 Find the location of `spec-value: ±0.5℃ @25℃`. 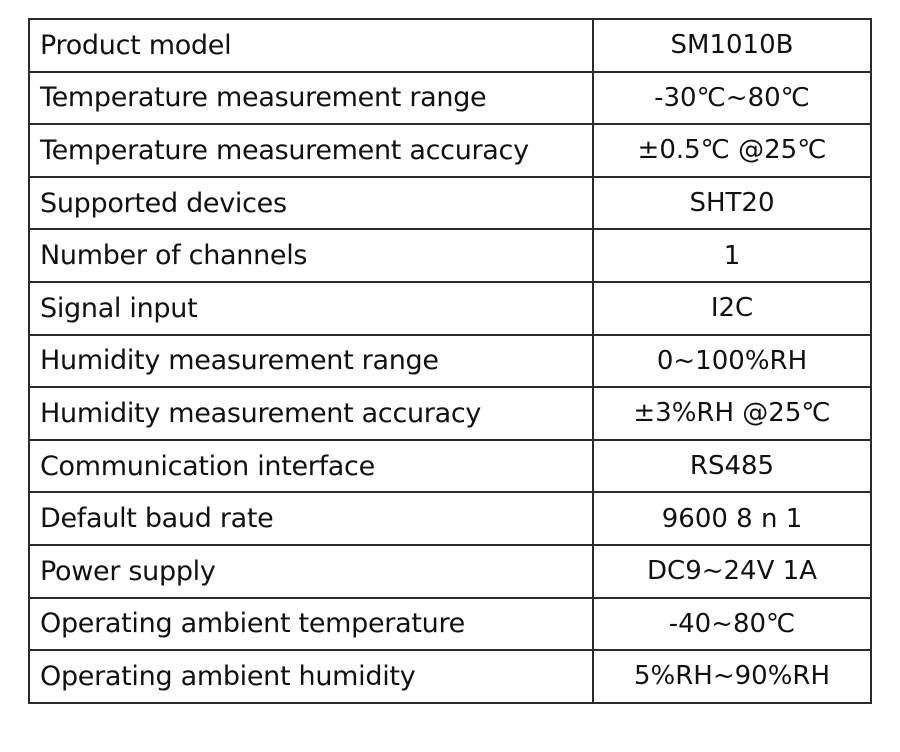

spec-value: ±0.5℃ @25℃ is located at coordinates (732, 150).